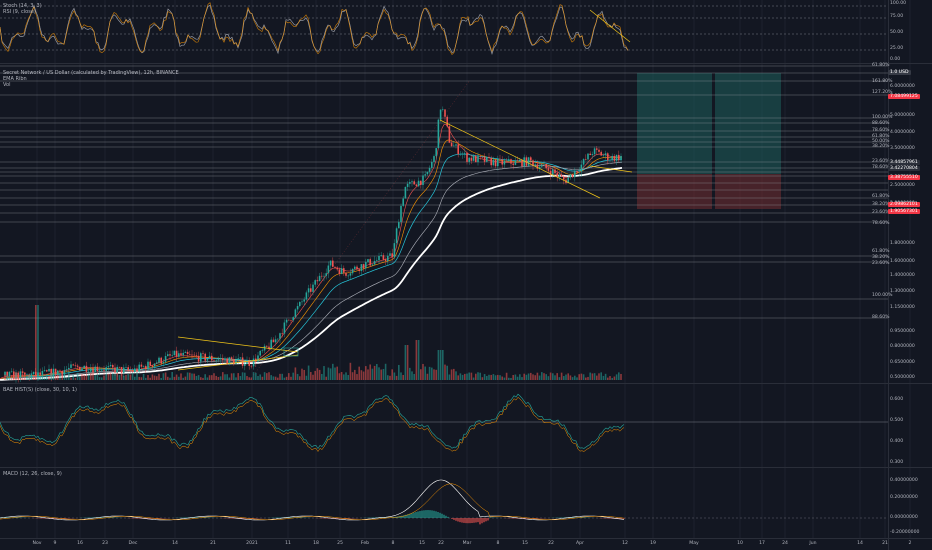 The height and width of the screenshot is (550, 932). I want to click on stoch-axis-label: 75.00, so click(897, 16).